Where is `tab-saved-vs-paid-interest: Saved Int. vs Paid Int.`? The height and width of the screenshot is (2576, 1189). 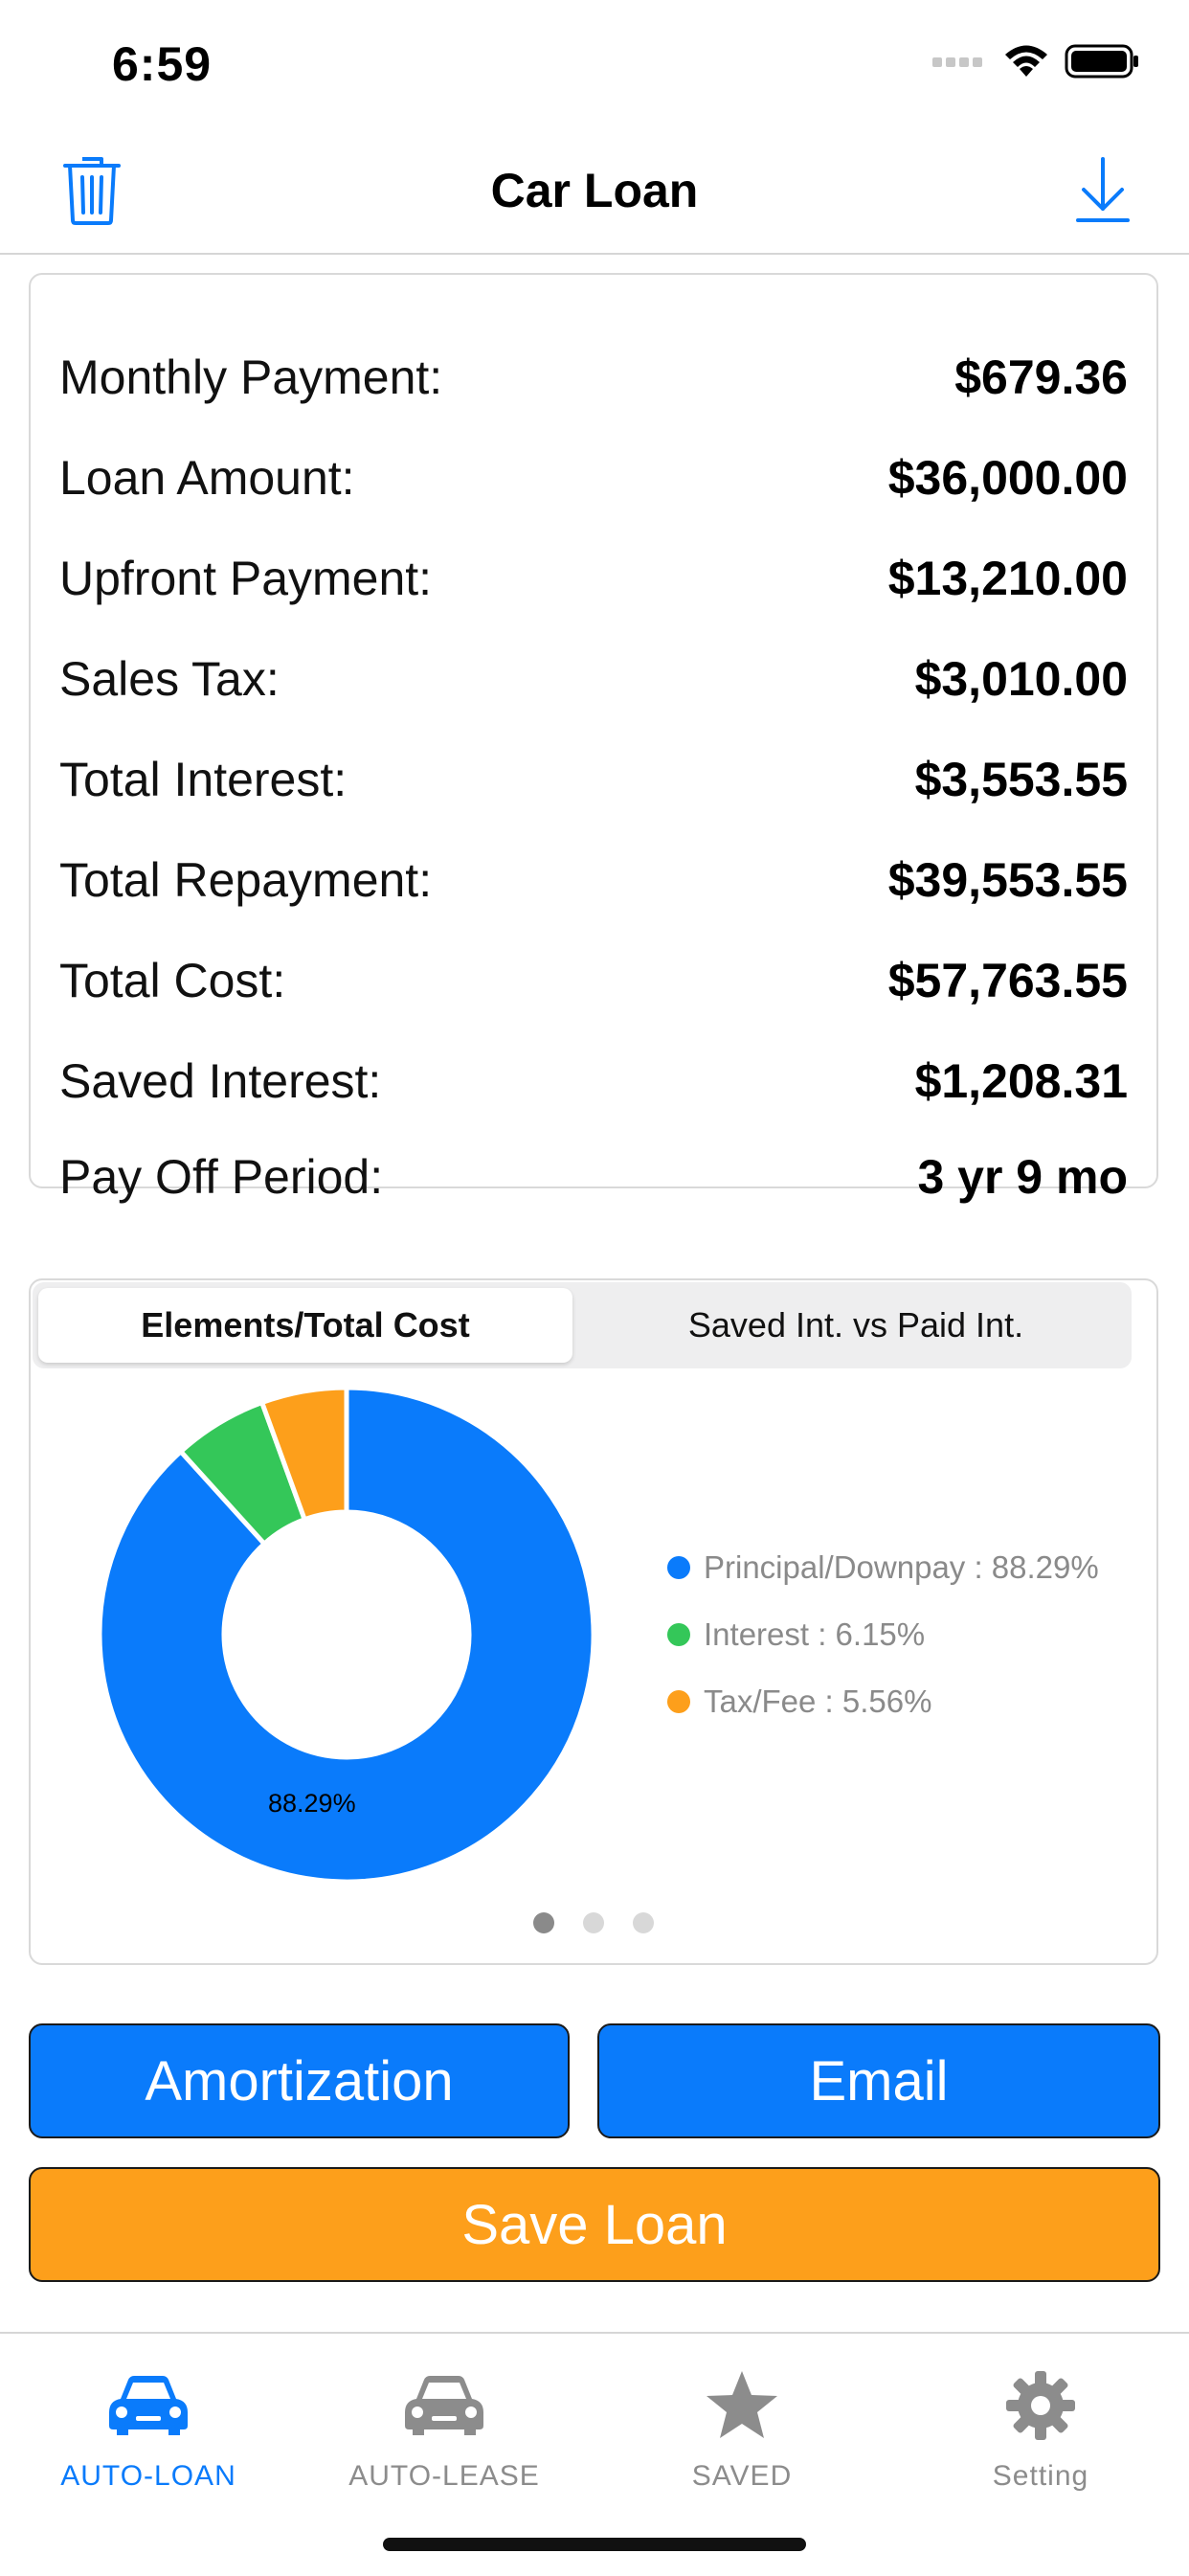 tab-saved-vs-paid-interest: Saved Int. vs Paid Int. is located at coordinates (855, 1324).